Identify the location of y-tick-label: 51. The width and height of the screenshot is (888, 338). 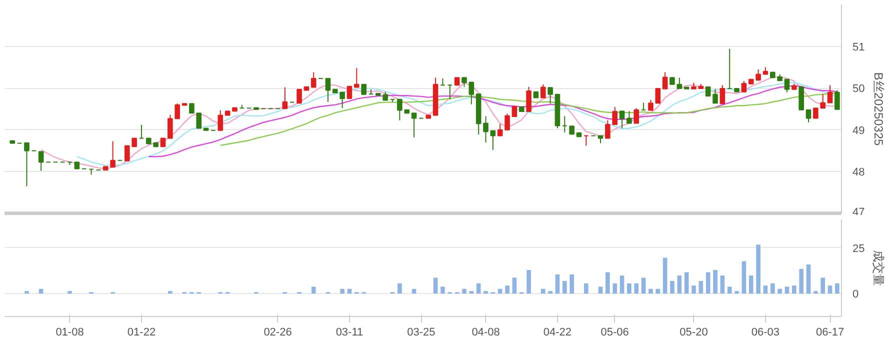
(858, 47).